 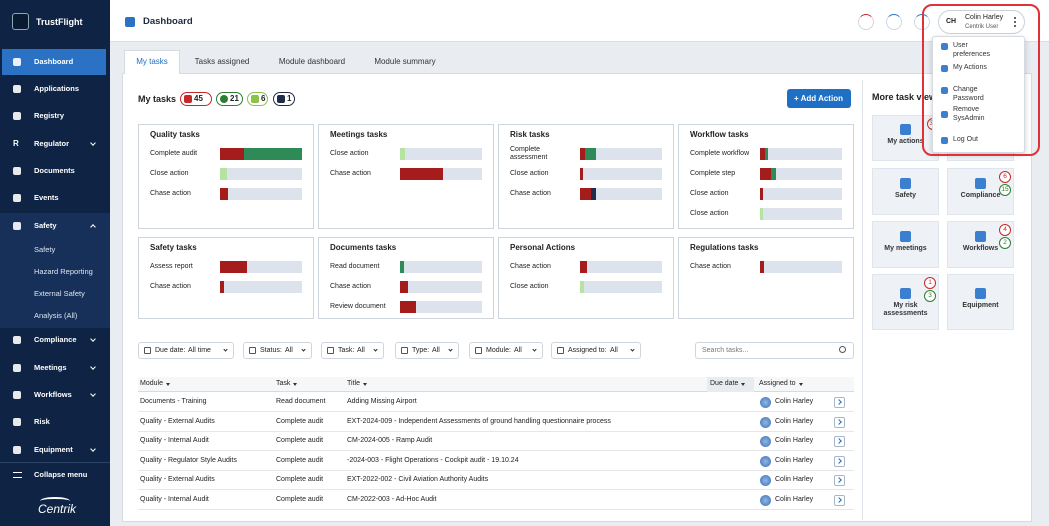 What do you see at coordinates (49, 115) in the screenshot?
I see `nav-item: Registry` at bounding box center [49, 115].